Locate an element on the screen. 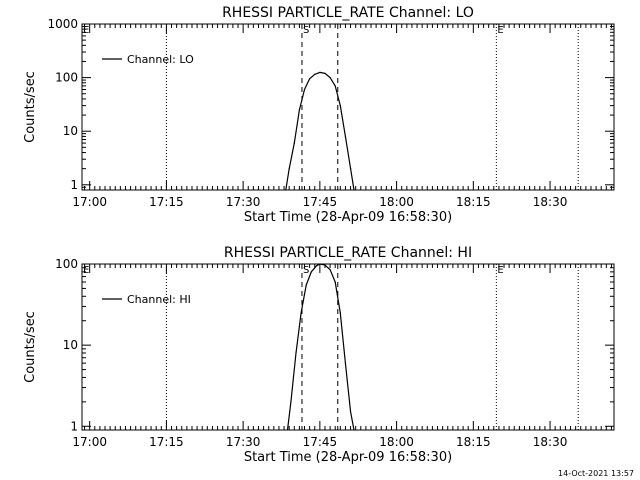  y-tick-label: 1000 is located at coordinates (62, 24).